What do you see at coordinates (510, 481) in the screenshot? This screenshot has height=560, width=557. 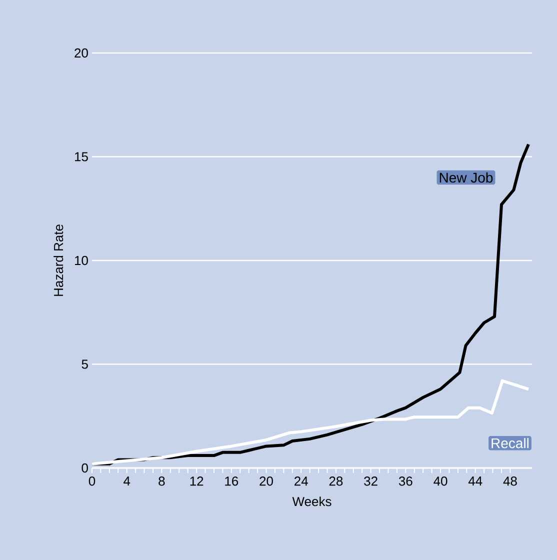 I see `x-tick-label: 48` at bounding box center [510, 481].